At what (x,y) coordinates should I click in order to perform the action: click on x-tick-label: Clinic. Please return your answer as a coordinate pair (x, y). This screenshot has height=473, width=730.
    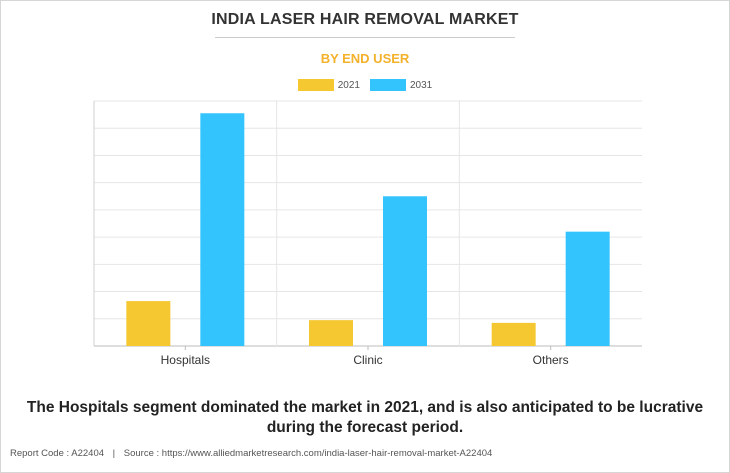
    Looking at the image, I should click on (367, 360).